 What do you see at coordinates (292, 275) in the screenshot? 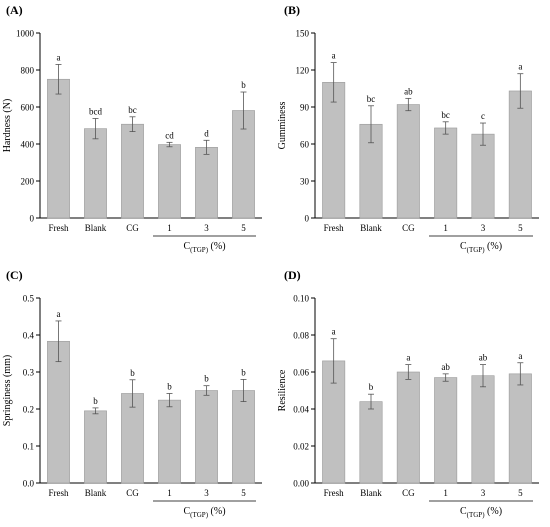
I see `panel-label: (D)` at bounding box center [292, 275].